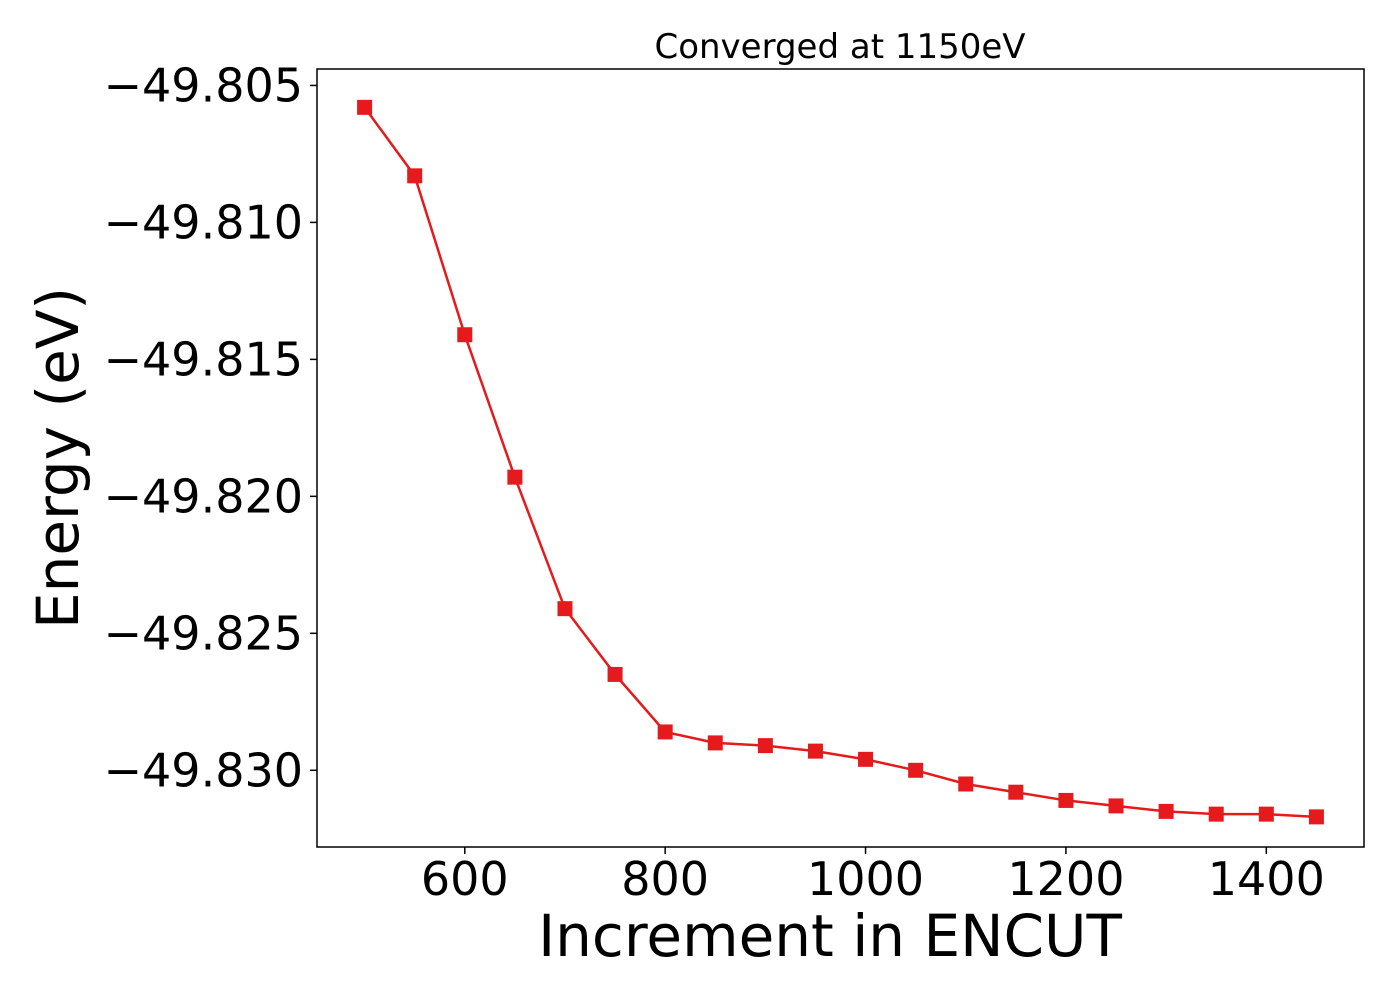 This screenshot has width=1400, height=1000. What do you see at coordinates (204, 222) in the screenshot?
I see `y-tick-label: −49.810` at bounding box center [204, 222].